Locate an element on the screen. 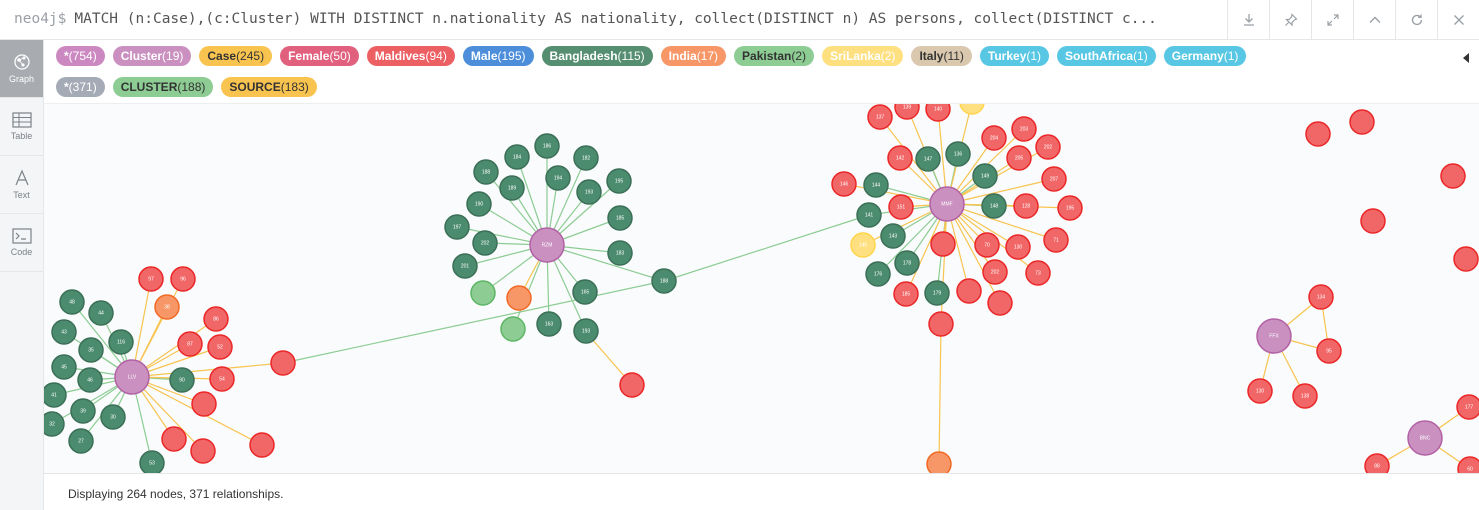 Image resolution: width=1479 pixels, height=510 pixels. sidebar-item-table: Table is located at coordinates (21, 127).